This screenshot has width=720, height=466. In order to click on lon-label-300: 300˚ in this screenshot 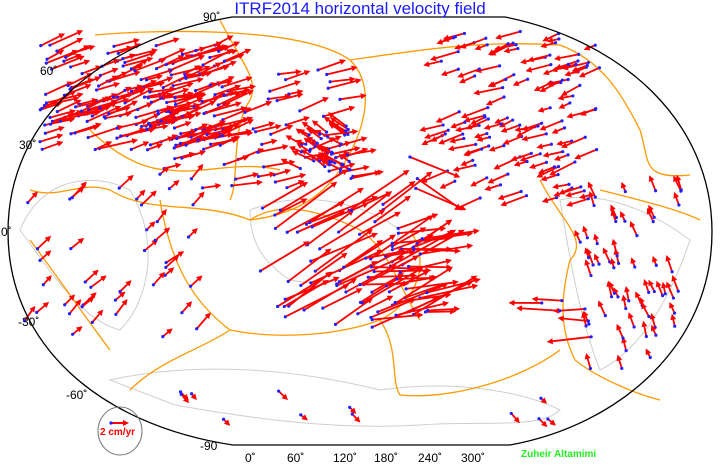, I will do `click(473, 458)`.